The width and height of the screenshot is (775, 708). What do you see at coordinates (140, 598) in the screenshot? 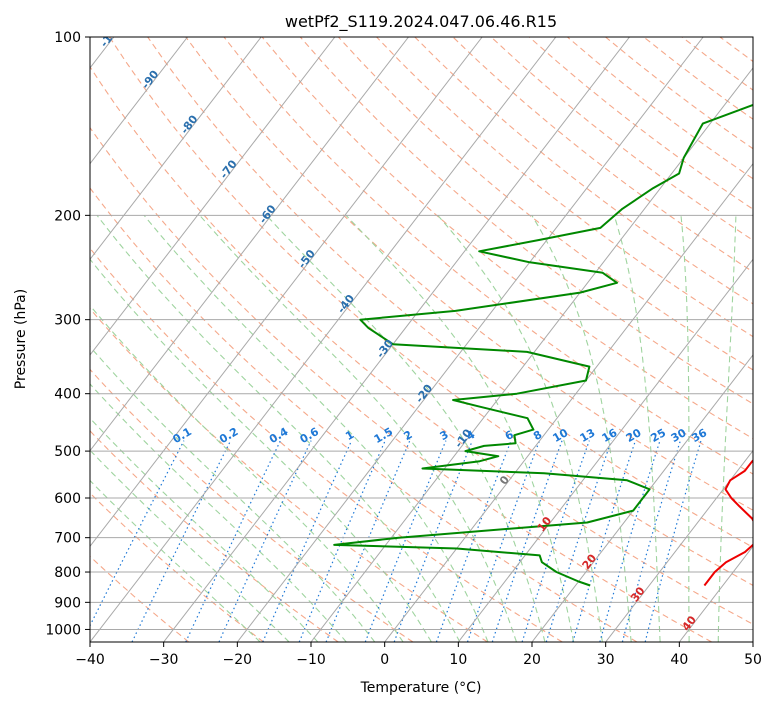
I see `dry-adiabat` at bounding box center [140, 598].